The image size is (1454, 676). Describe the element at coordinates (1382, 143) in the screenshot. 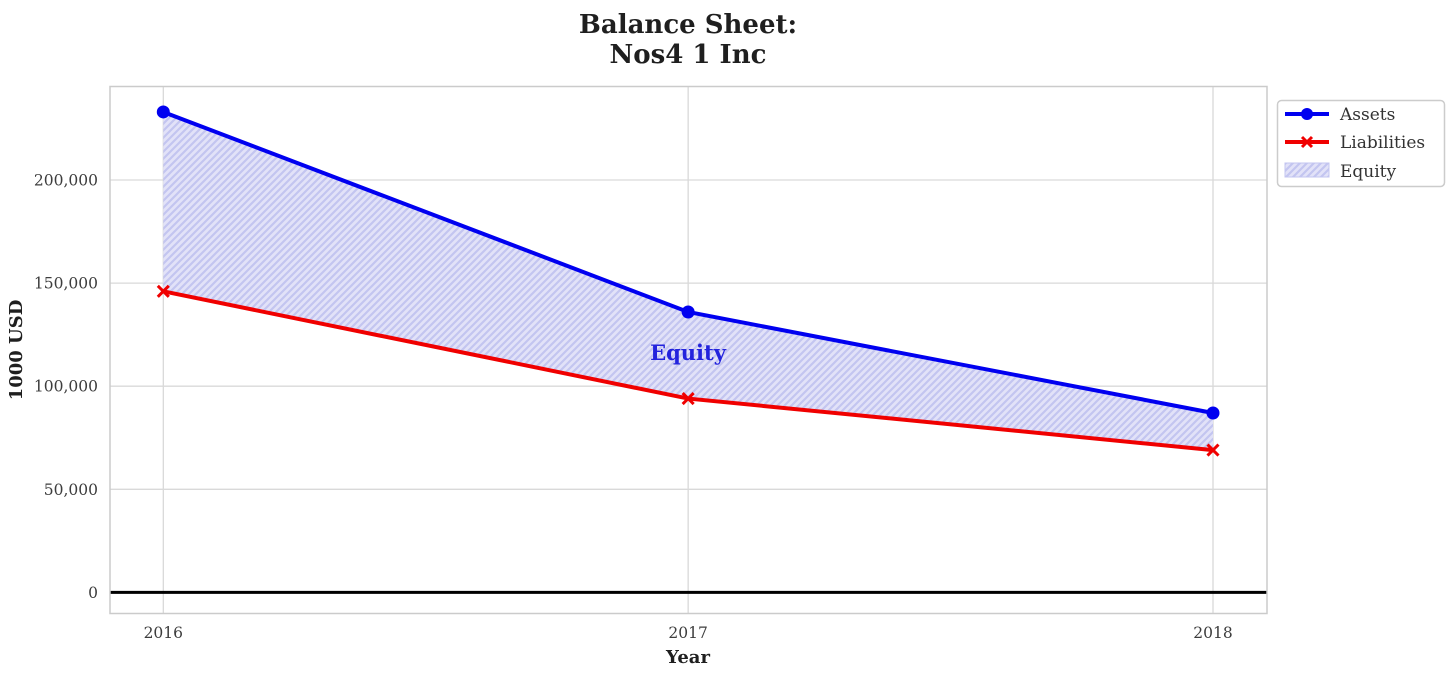

I see `legend-label-liabilities: Liabilities` at that location.